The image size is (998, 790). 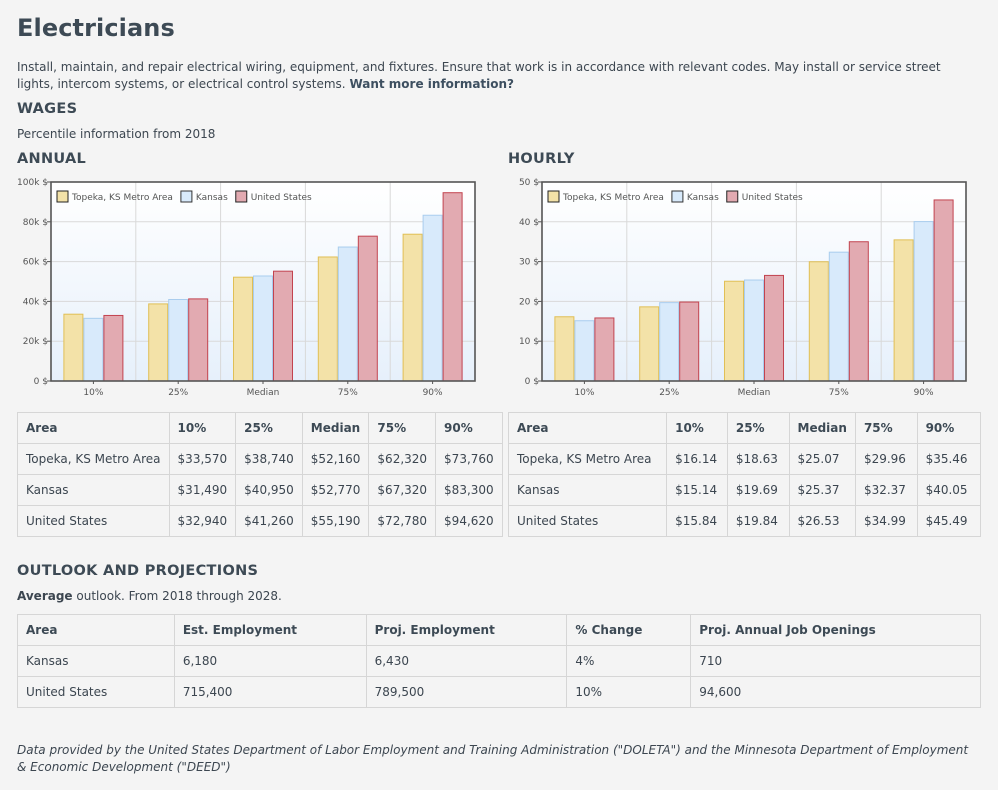 What do you see at coordinates (529, 183) in the screenshot?
I see `y-tick-label: 50 $` at bounding box center [529, 183].